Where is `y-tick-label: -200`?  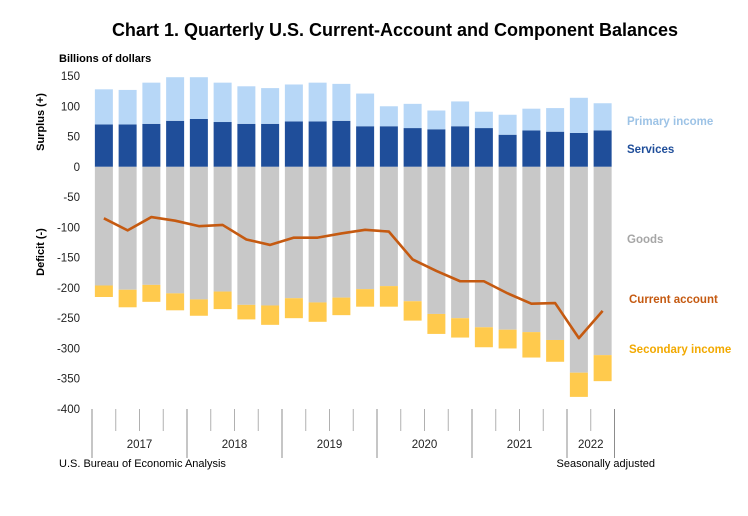
y-tick-label: -200 is located at coordinates (68, 289).